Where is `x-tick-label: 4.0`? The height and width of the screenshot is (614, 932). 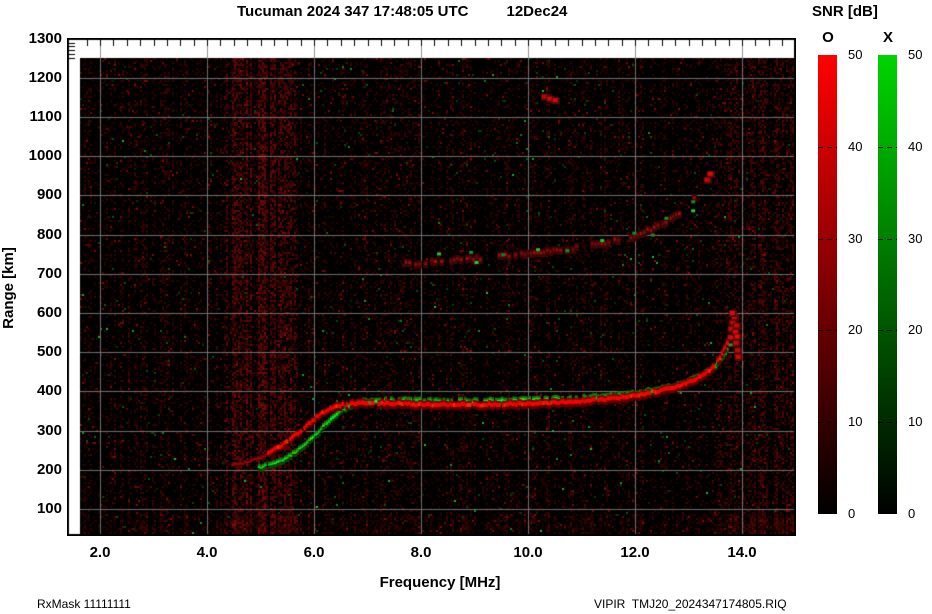 x-tick-label: 4.0 is located at coordinates (207, 552).